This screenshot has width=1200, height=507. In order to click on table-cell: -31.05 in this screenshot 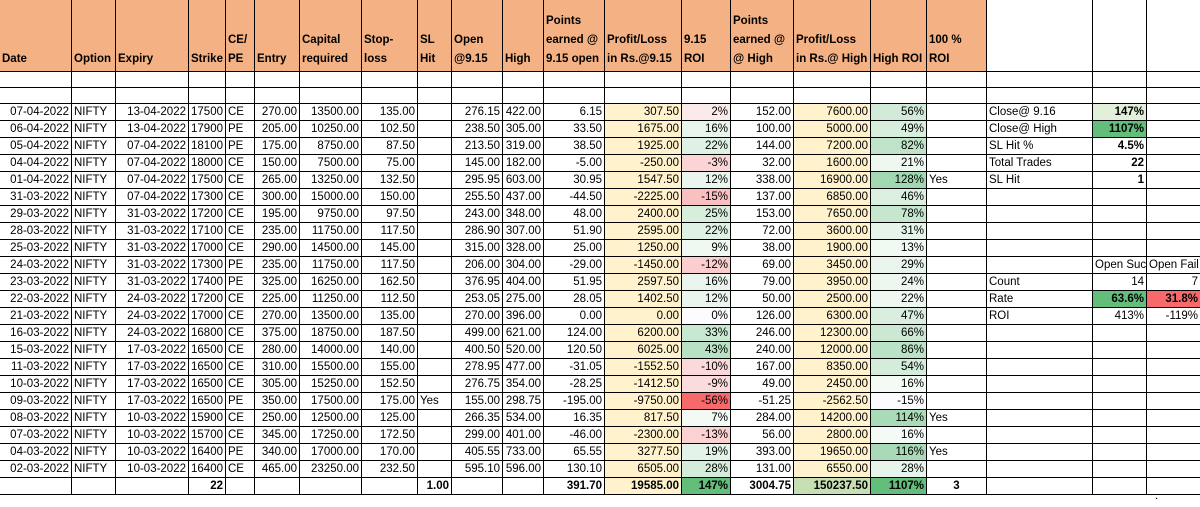, I will do `click(574, 367)`.